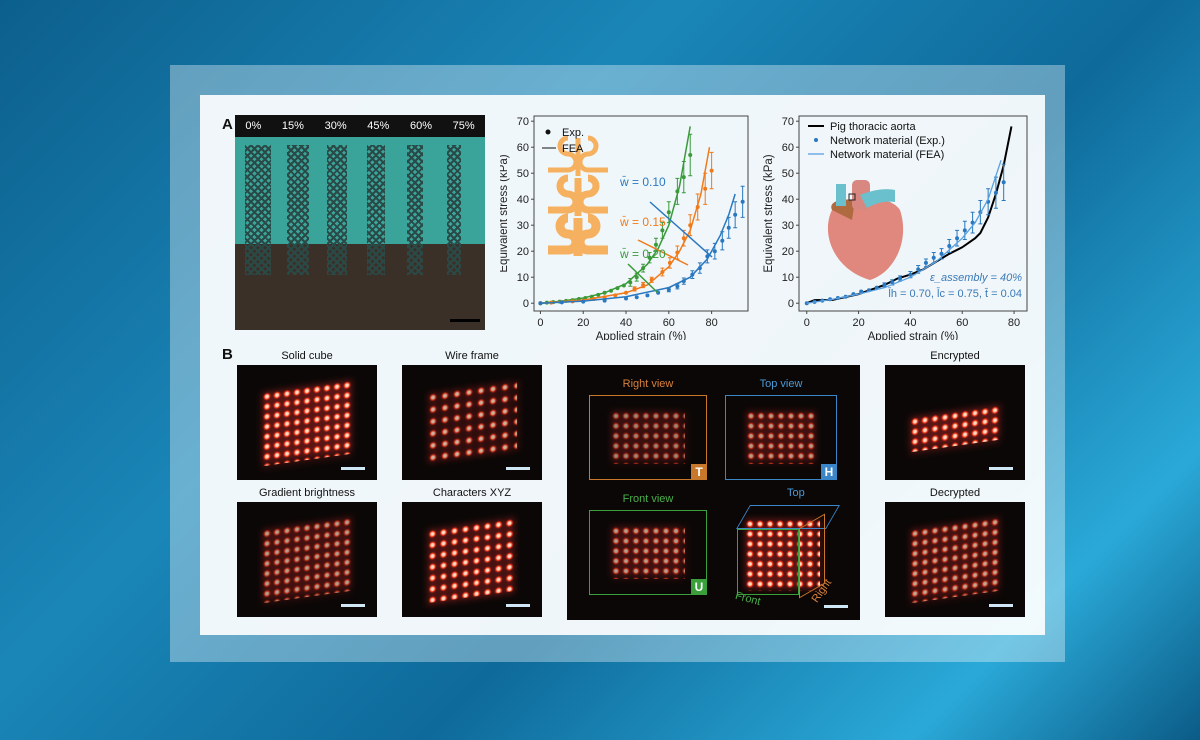  What do you see at coordinates (865, 238) in the screenshot?
I see `heart-body` at bounding box center [865, 238].